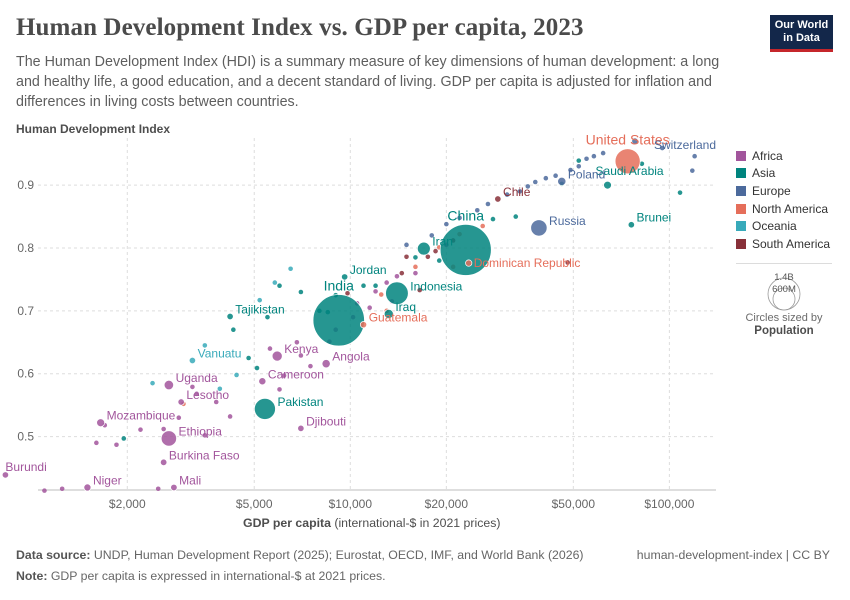 Image resolution: width=850 pixels, height=600 pixels. I want to click on point-label: Vanuatu, so click(220, 354).